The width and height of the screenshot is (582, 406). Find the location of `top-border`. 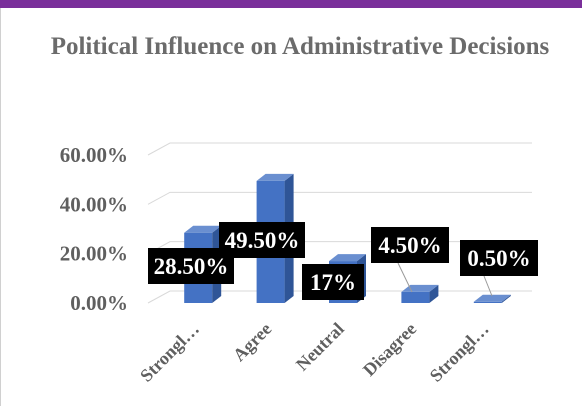

top-border is located at coordinates (291, 4).